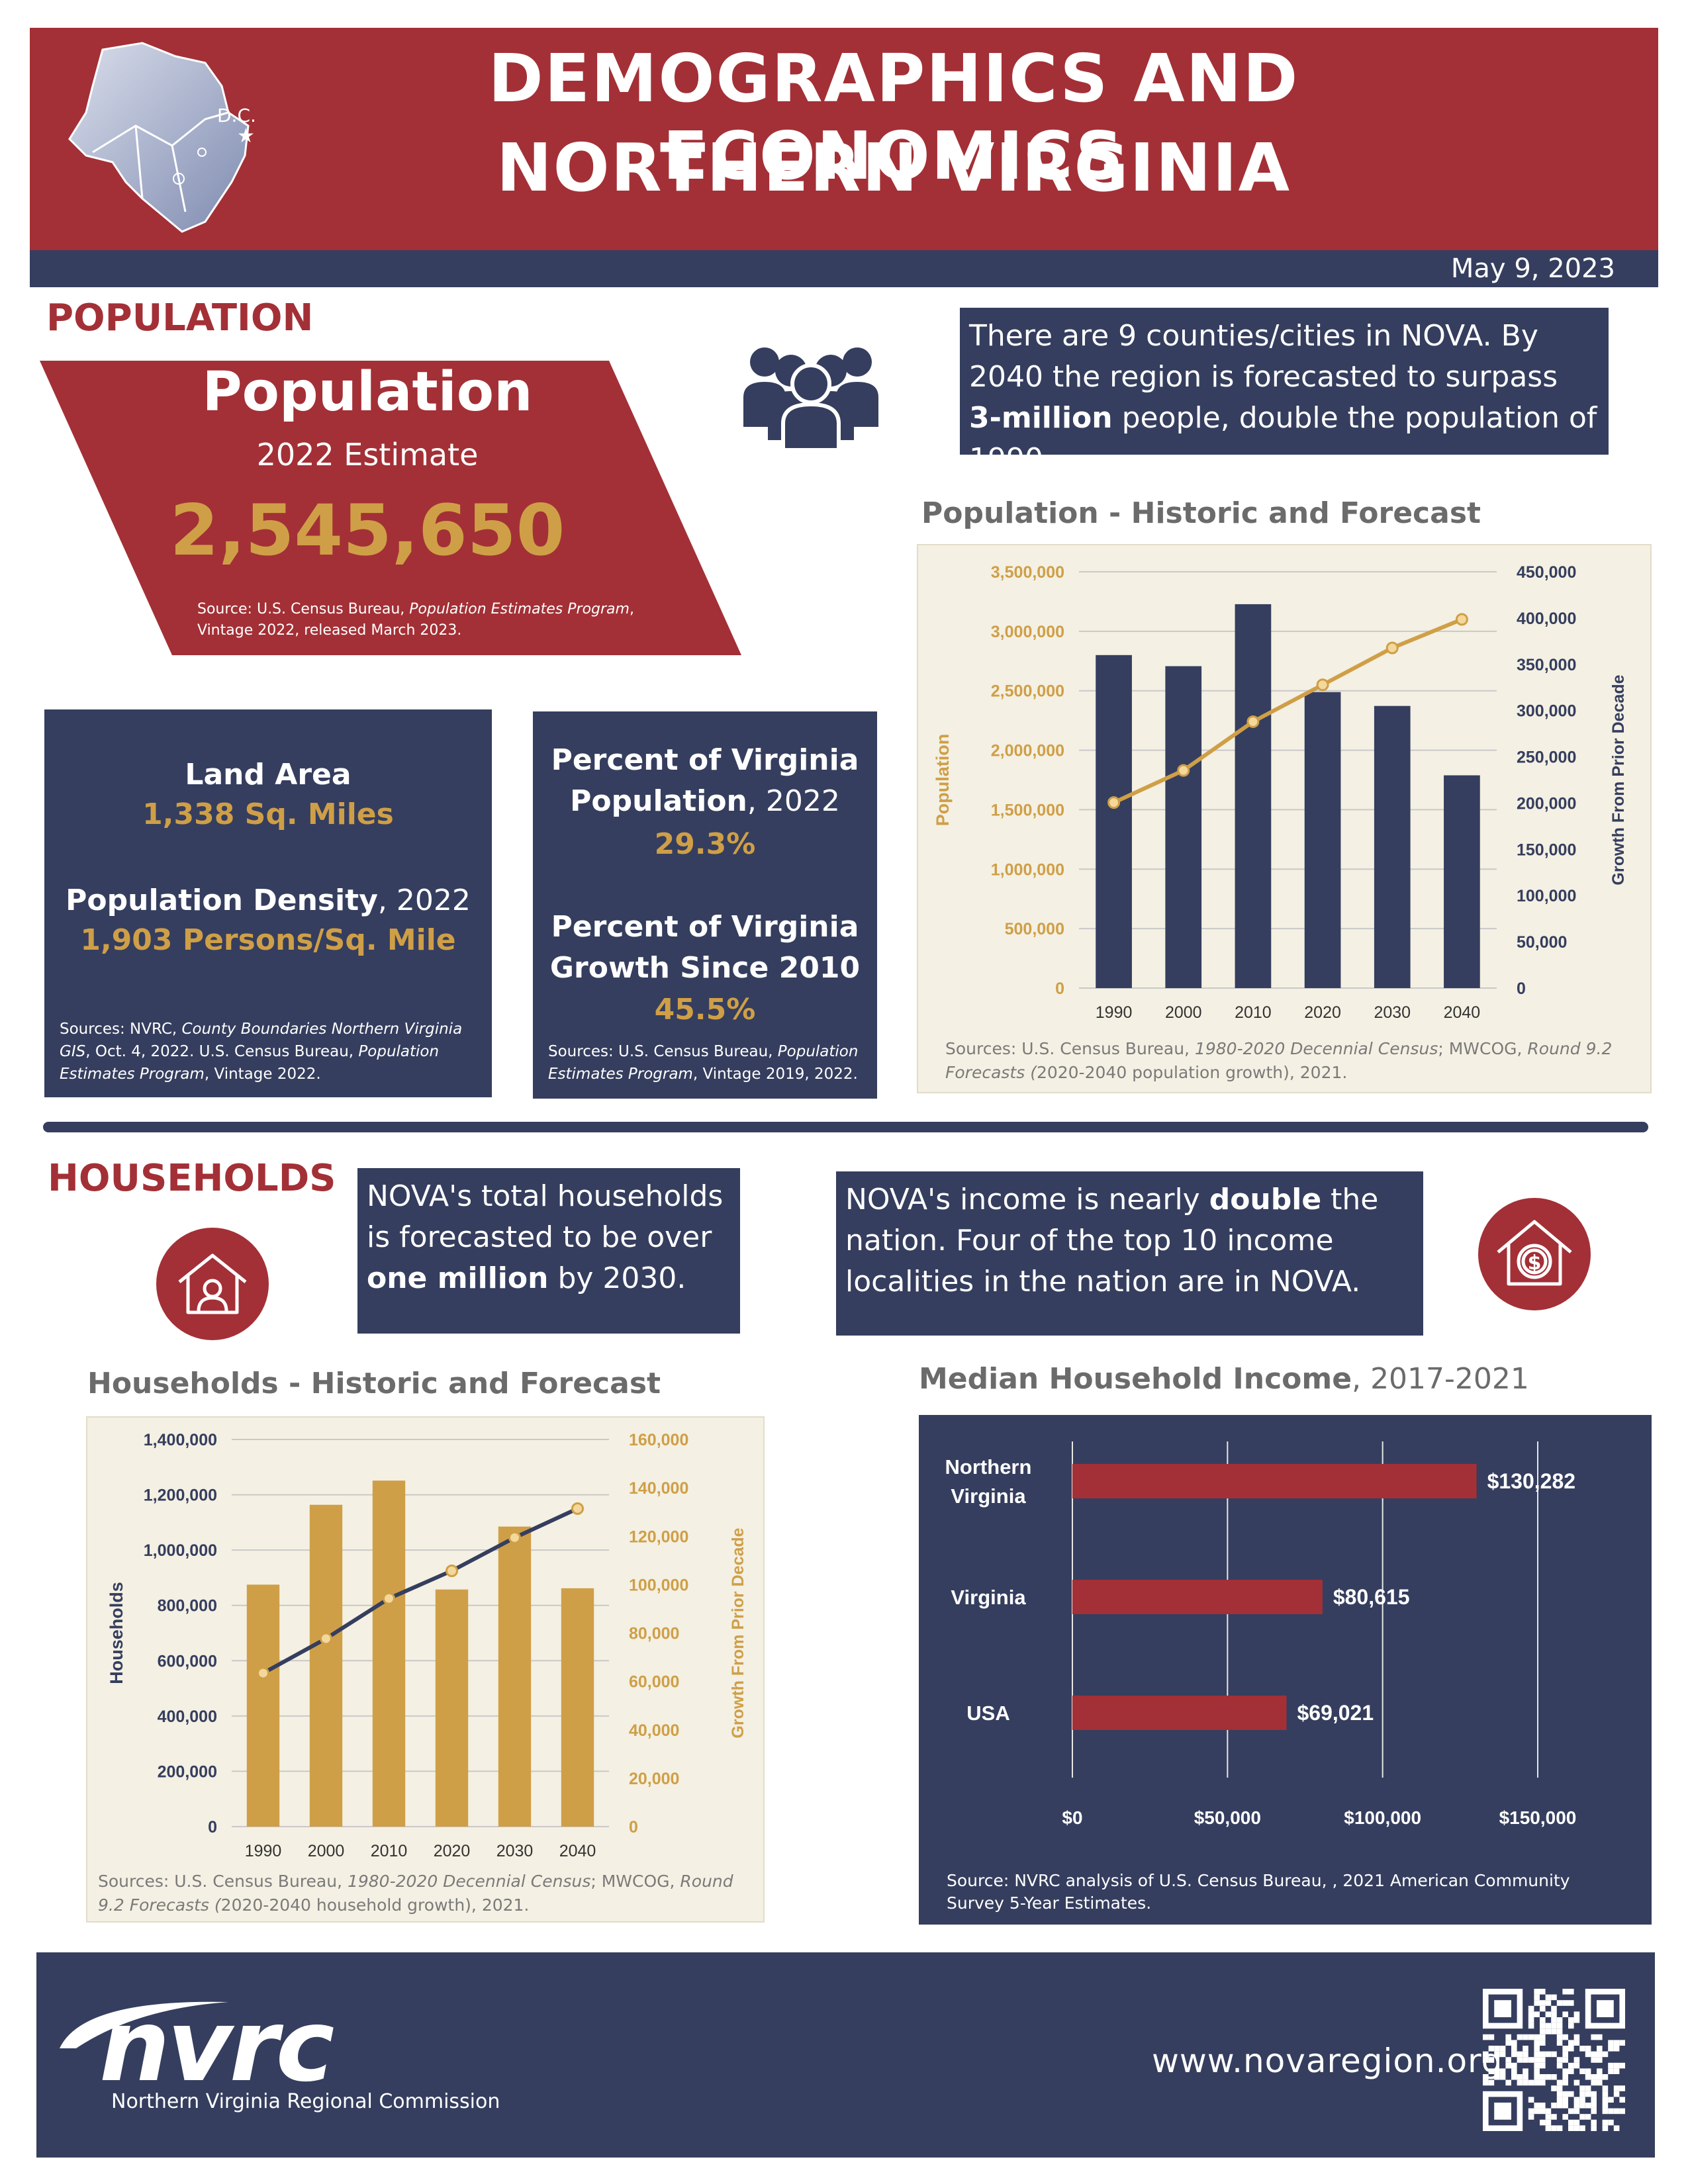 The width and height of the screenshot is (1688, 2184). Describe the element at coordinates (988, 1598) in the screenshot. I see `category-label: Virginia` at that location.